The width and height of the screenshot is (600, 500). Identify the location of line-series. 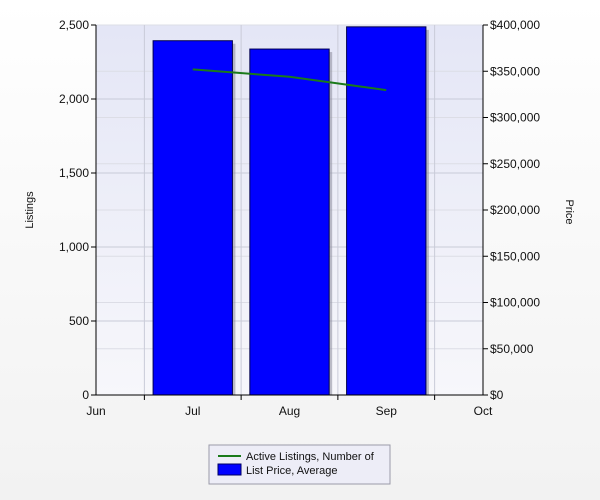
(289, 80).